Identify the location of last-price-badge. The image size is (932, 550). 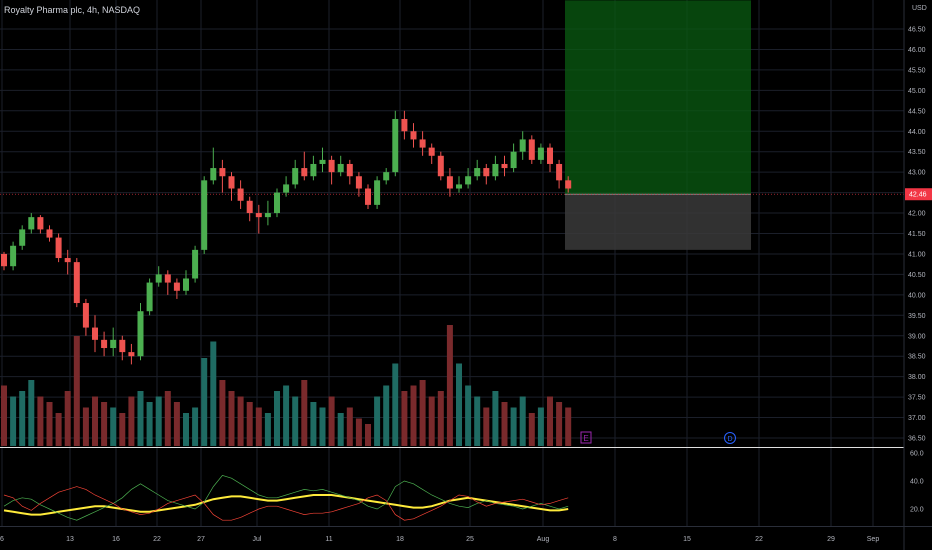
(918, 194).